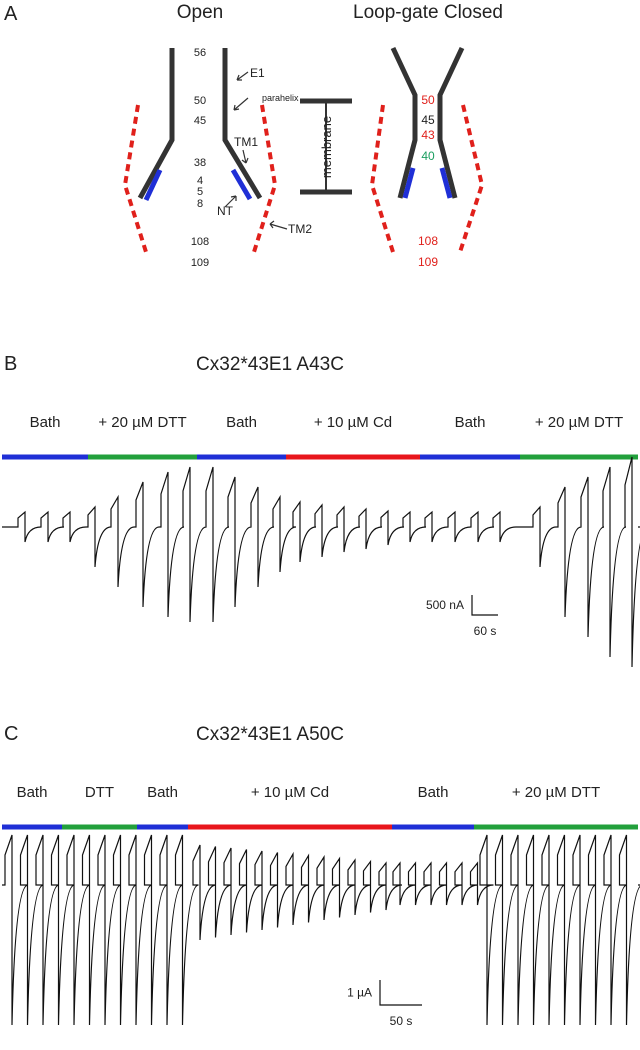 This screenshot has height=1050, width=640. I want to click on panel-label: C, so click(11, 734).